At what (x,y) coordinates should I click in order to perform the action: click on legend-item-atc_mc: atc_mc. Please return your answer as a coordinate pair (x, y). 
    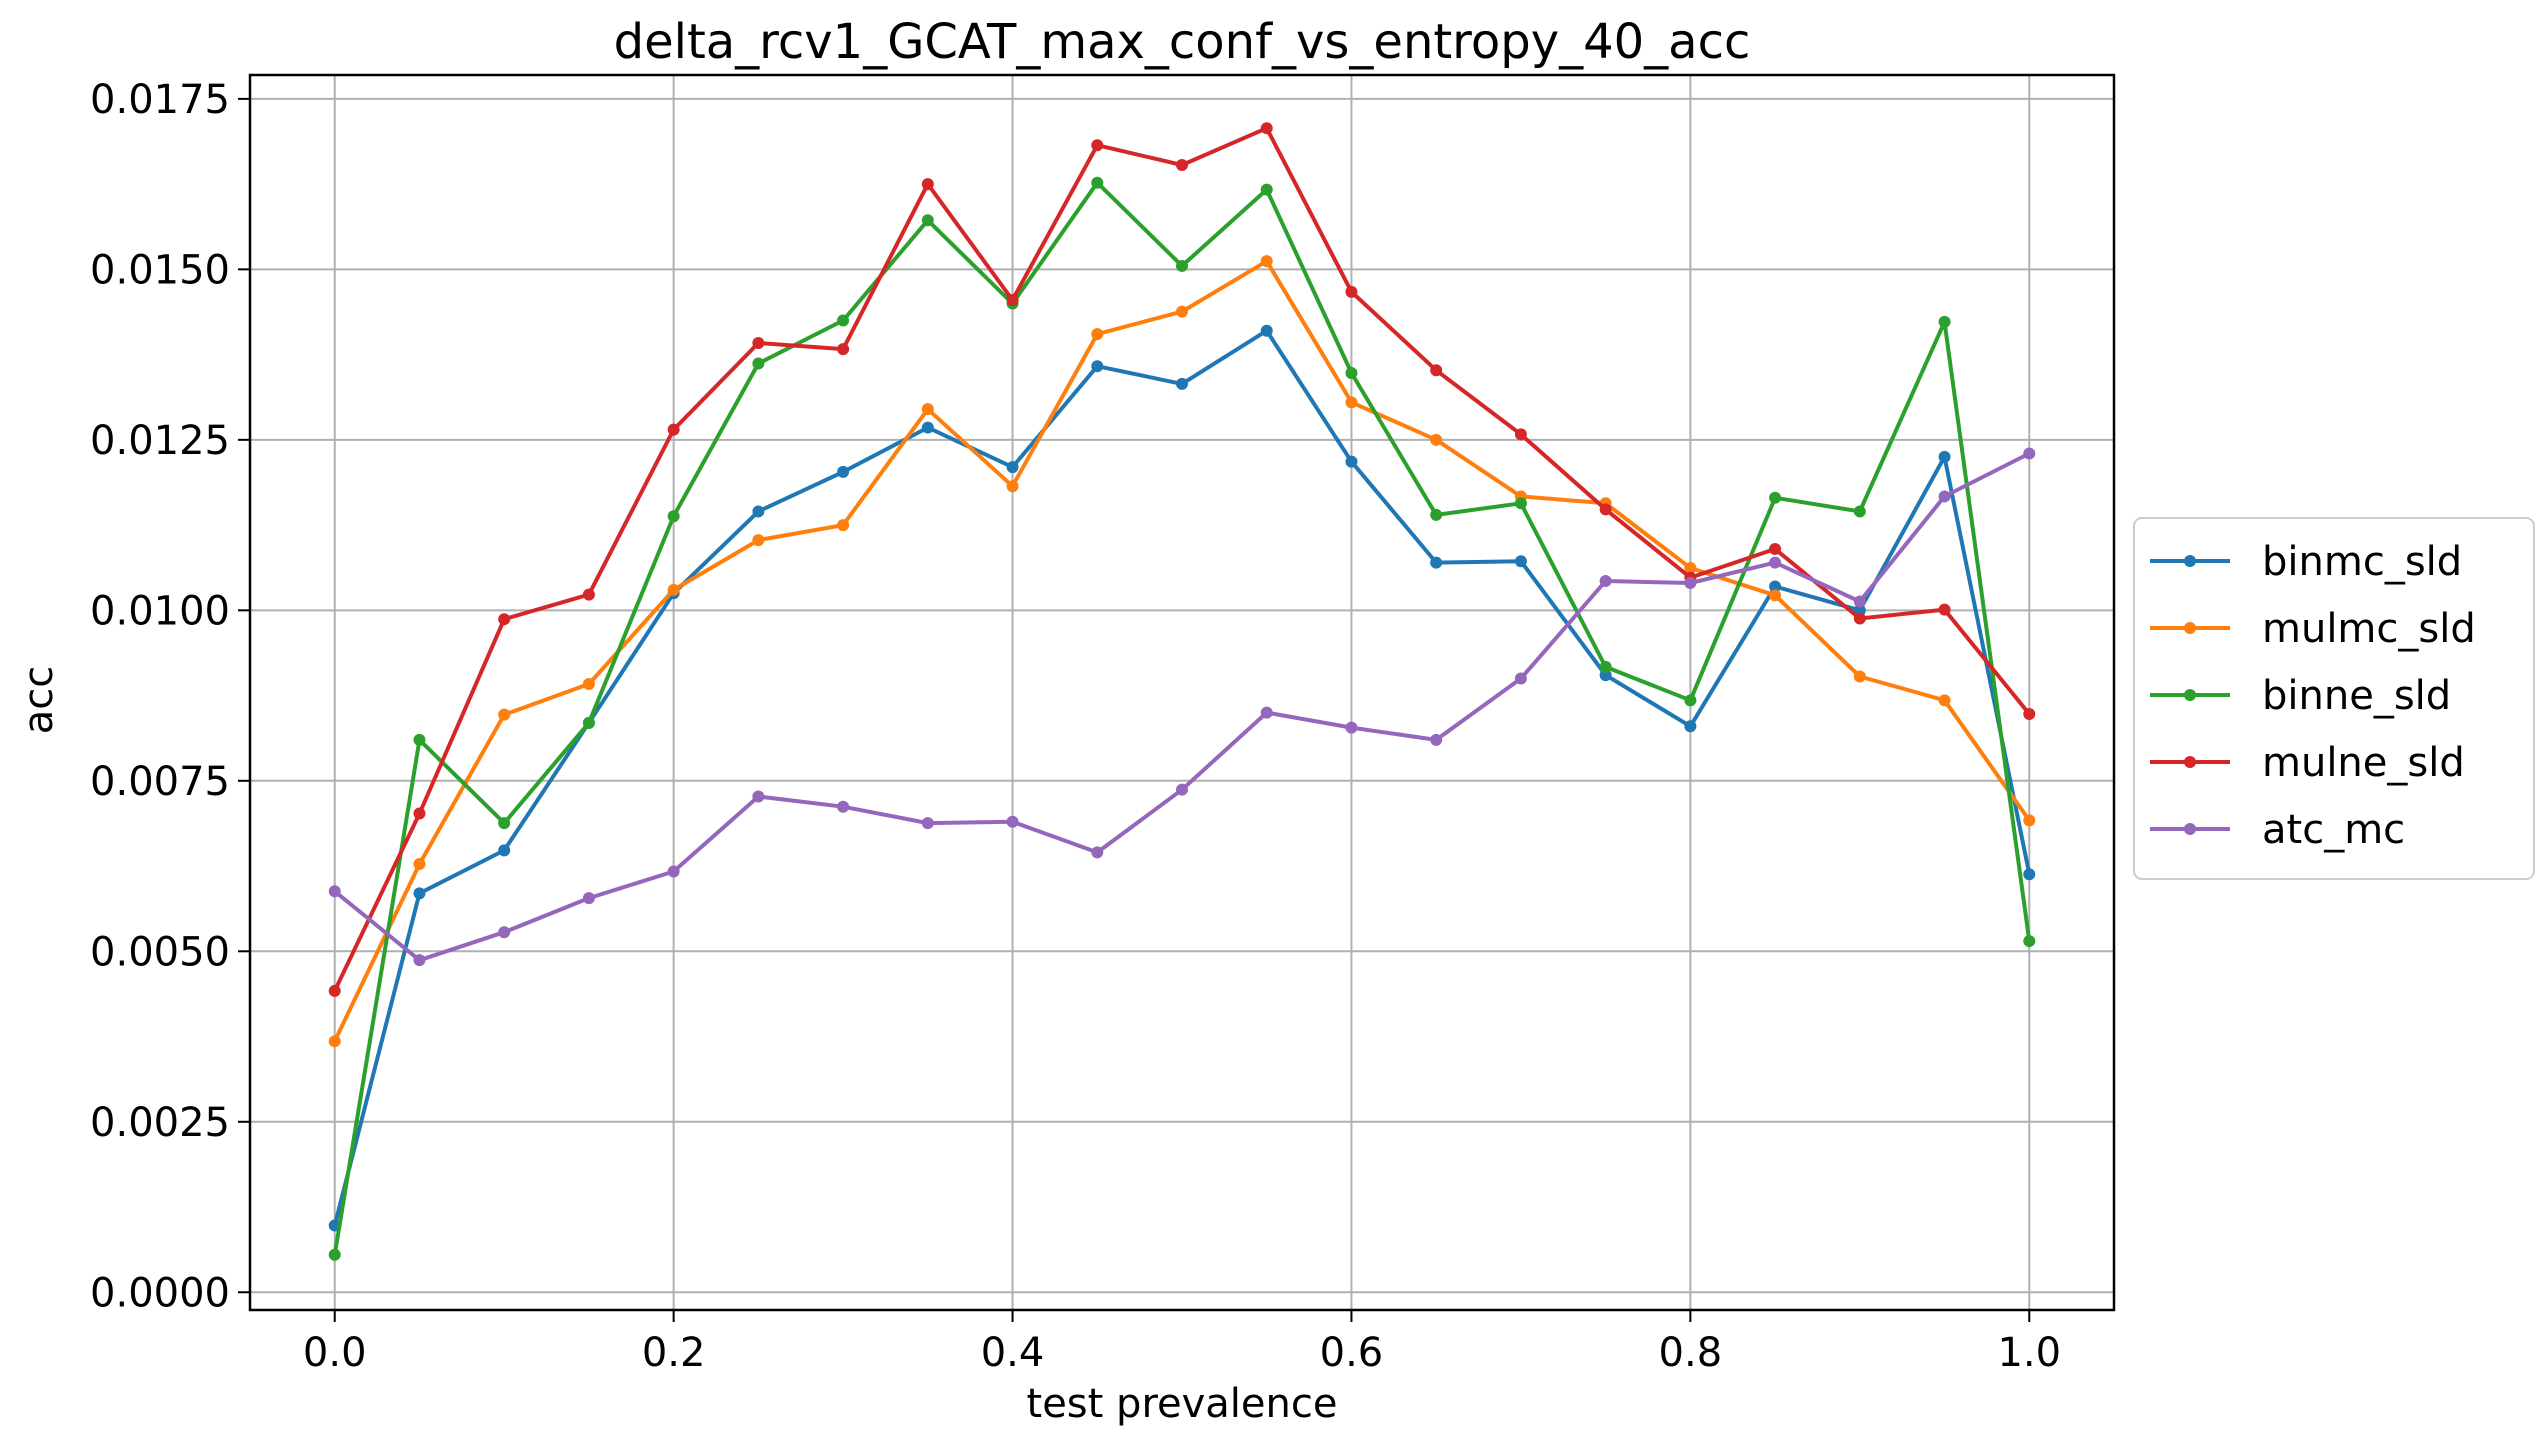
    Looking at the image, I should click on (2277, 830).